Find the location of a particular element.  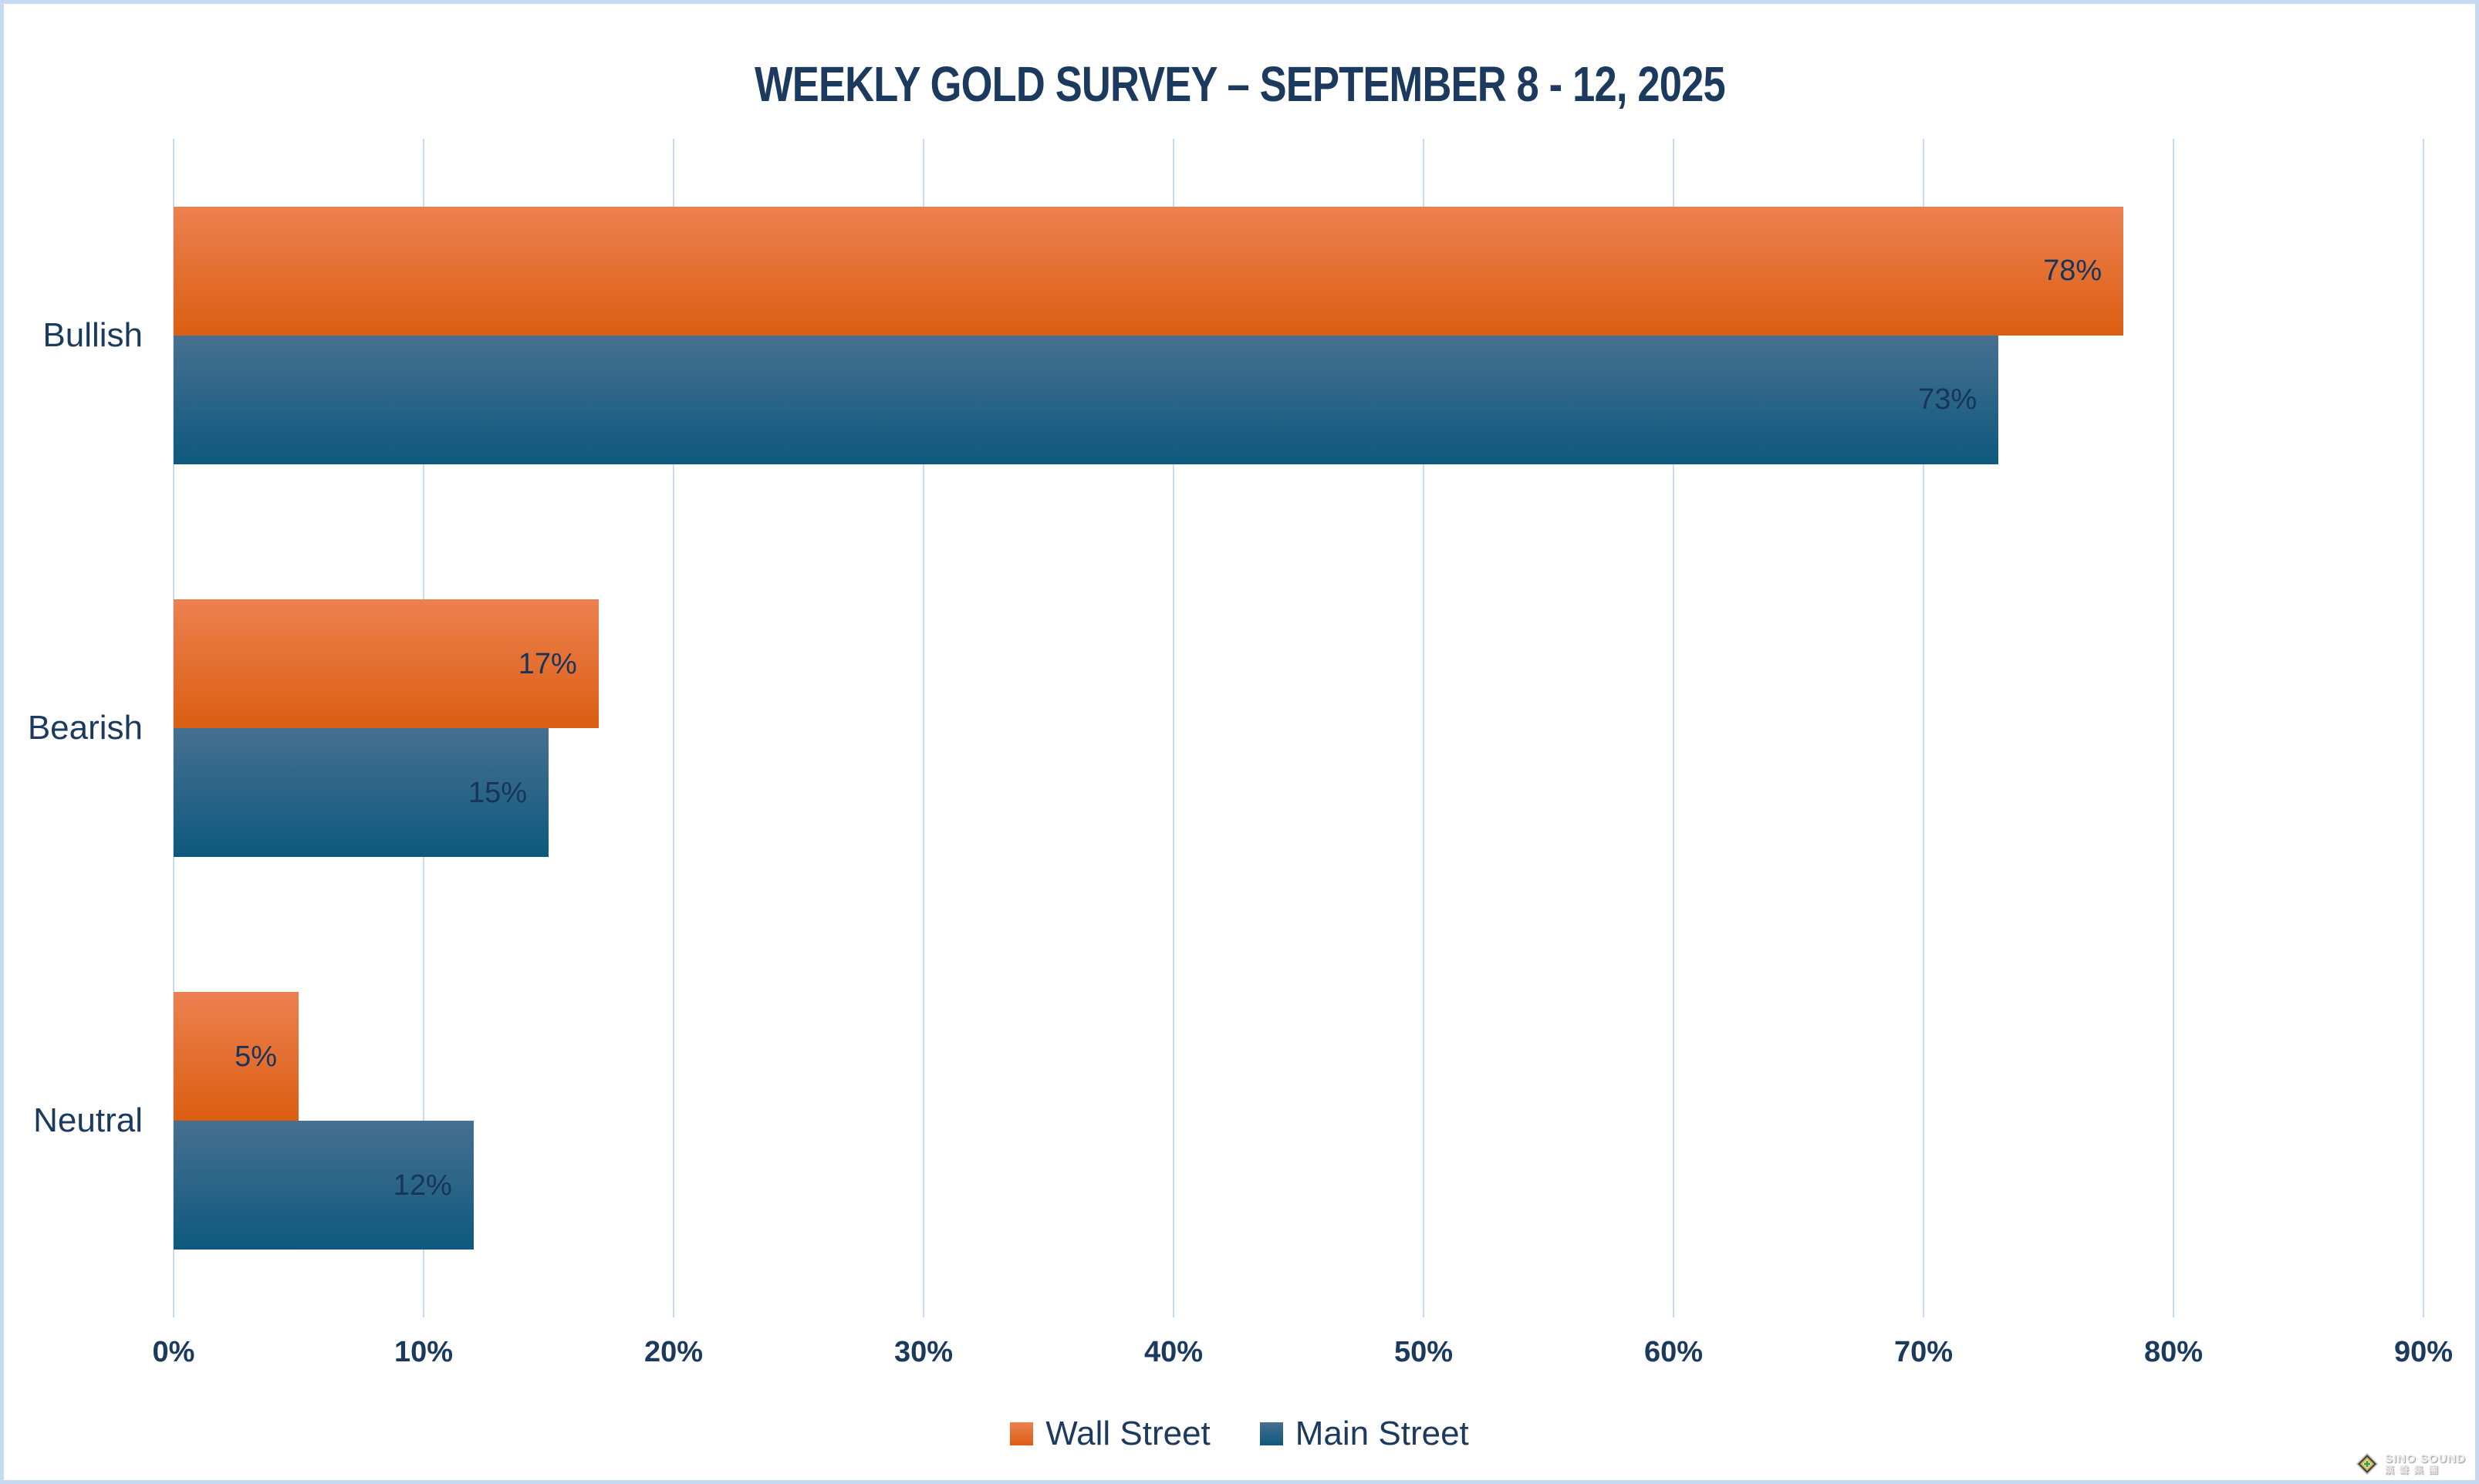

watermark-brand: SINO SOUND is located at coordinates (2425, 1458).